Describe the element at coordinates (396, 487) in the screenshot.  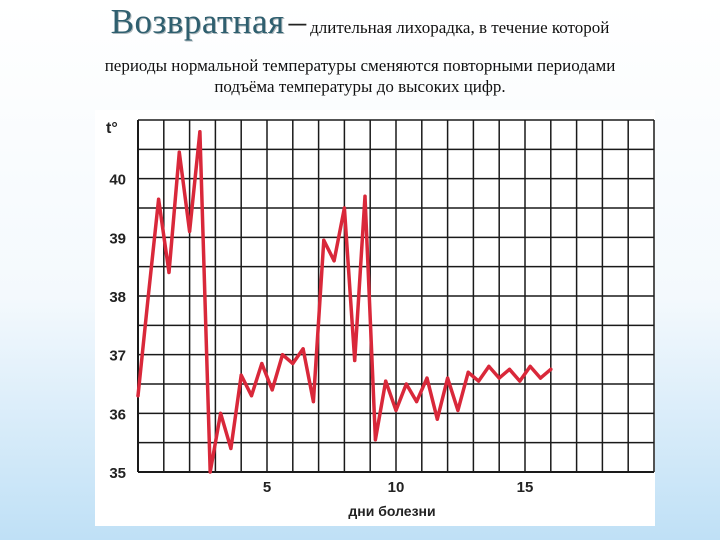
I see `x-tick-label: 10` at that location.